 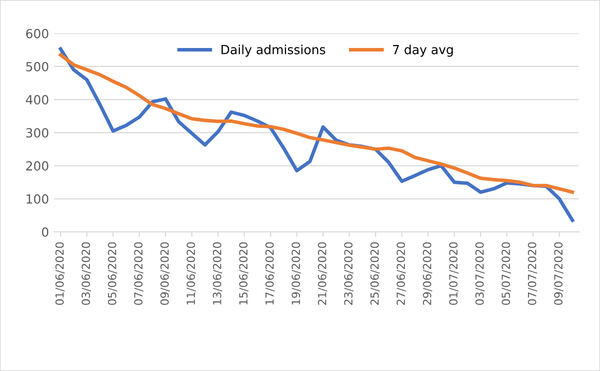 I want to click on x-tick-label: 23/06/2020, so click(x=349, y=273).